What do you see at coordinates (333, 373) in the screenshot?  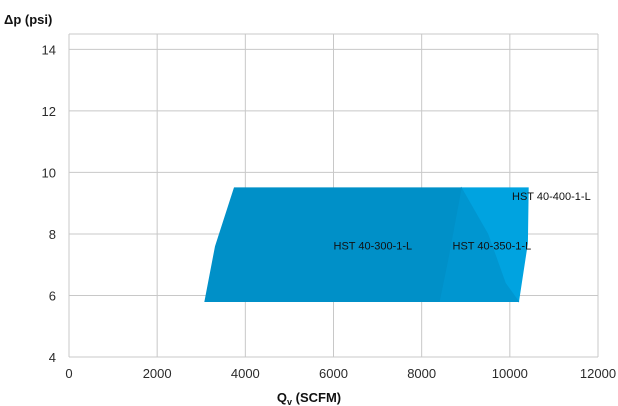 I see `x-tick-label: 6000` at bounding box center [333, 373].